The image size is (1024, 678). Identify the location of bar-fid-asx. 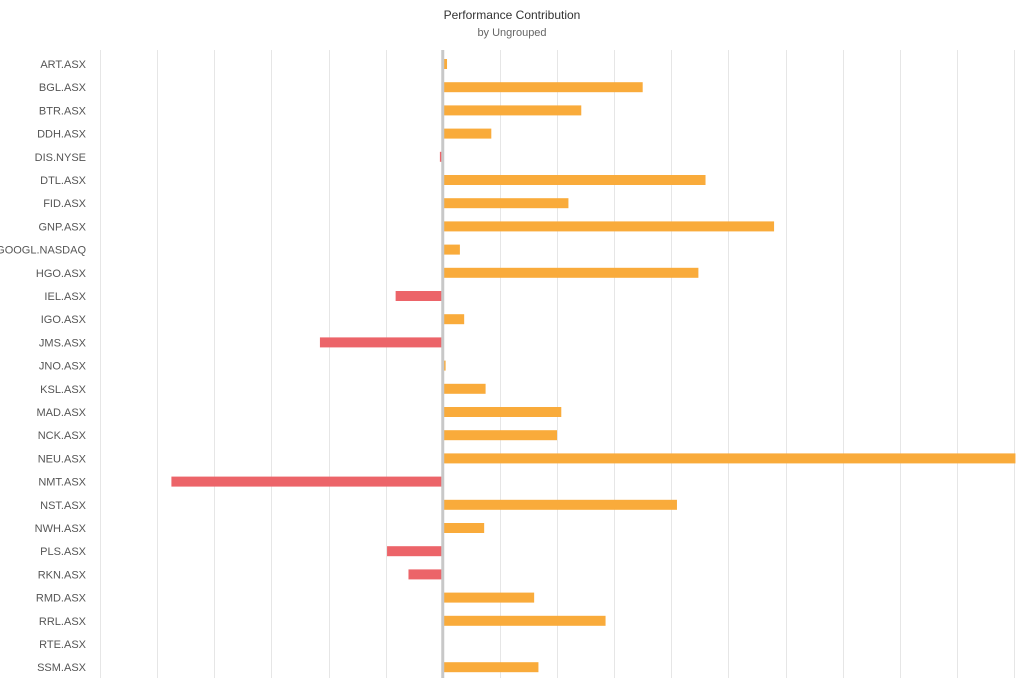
(505, 203).